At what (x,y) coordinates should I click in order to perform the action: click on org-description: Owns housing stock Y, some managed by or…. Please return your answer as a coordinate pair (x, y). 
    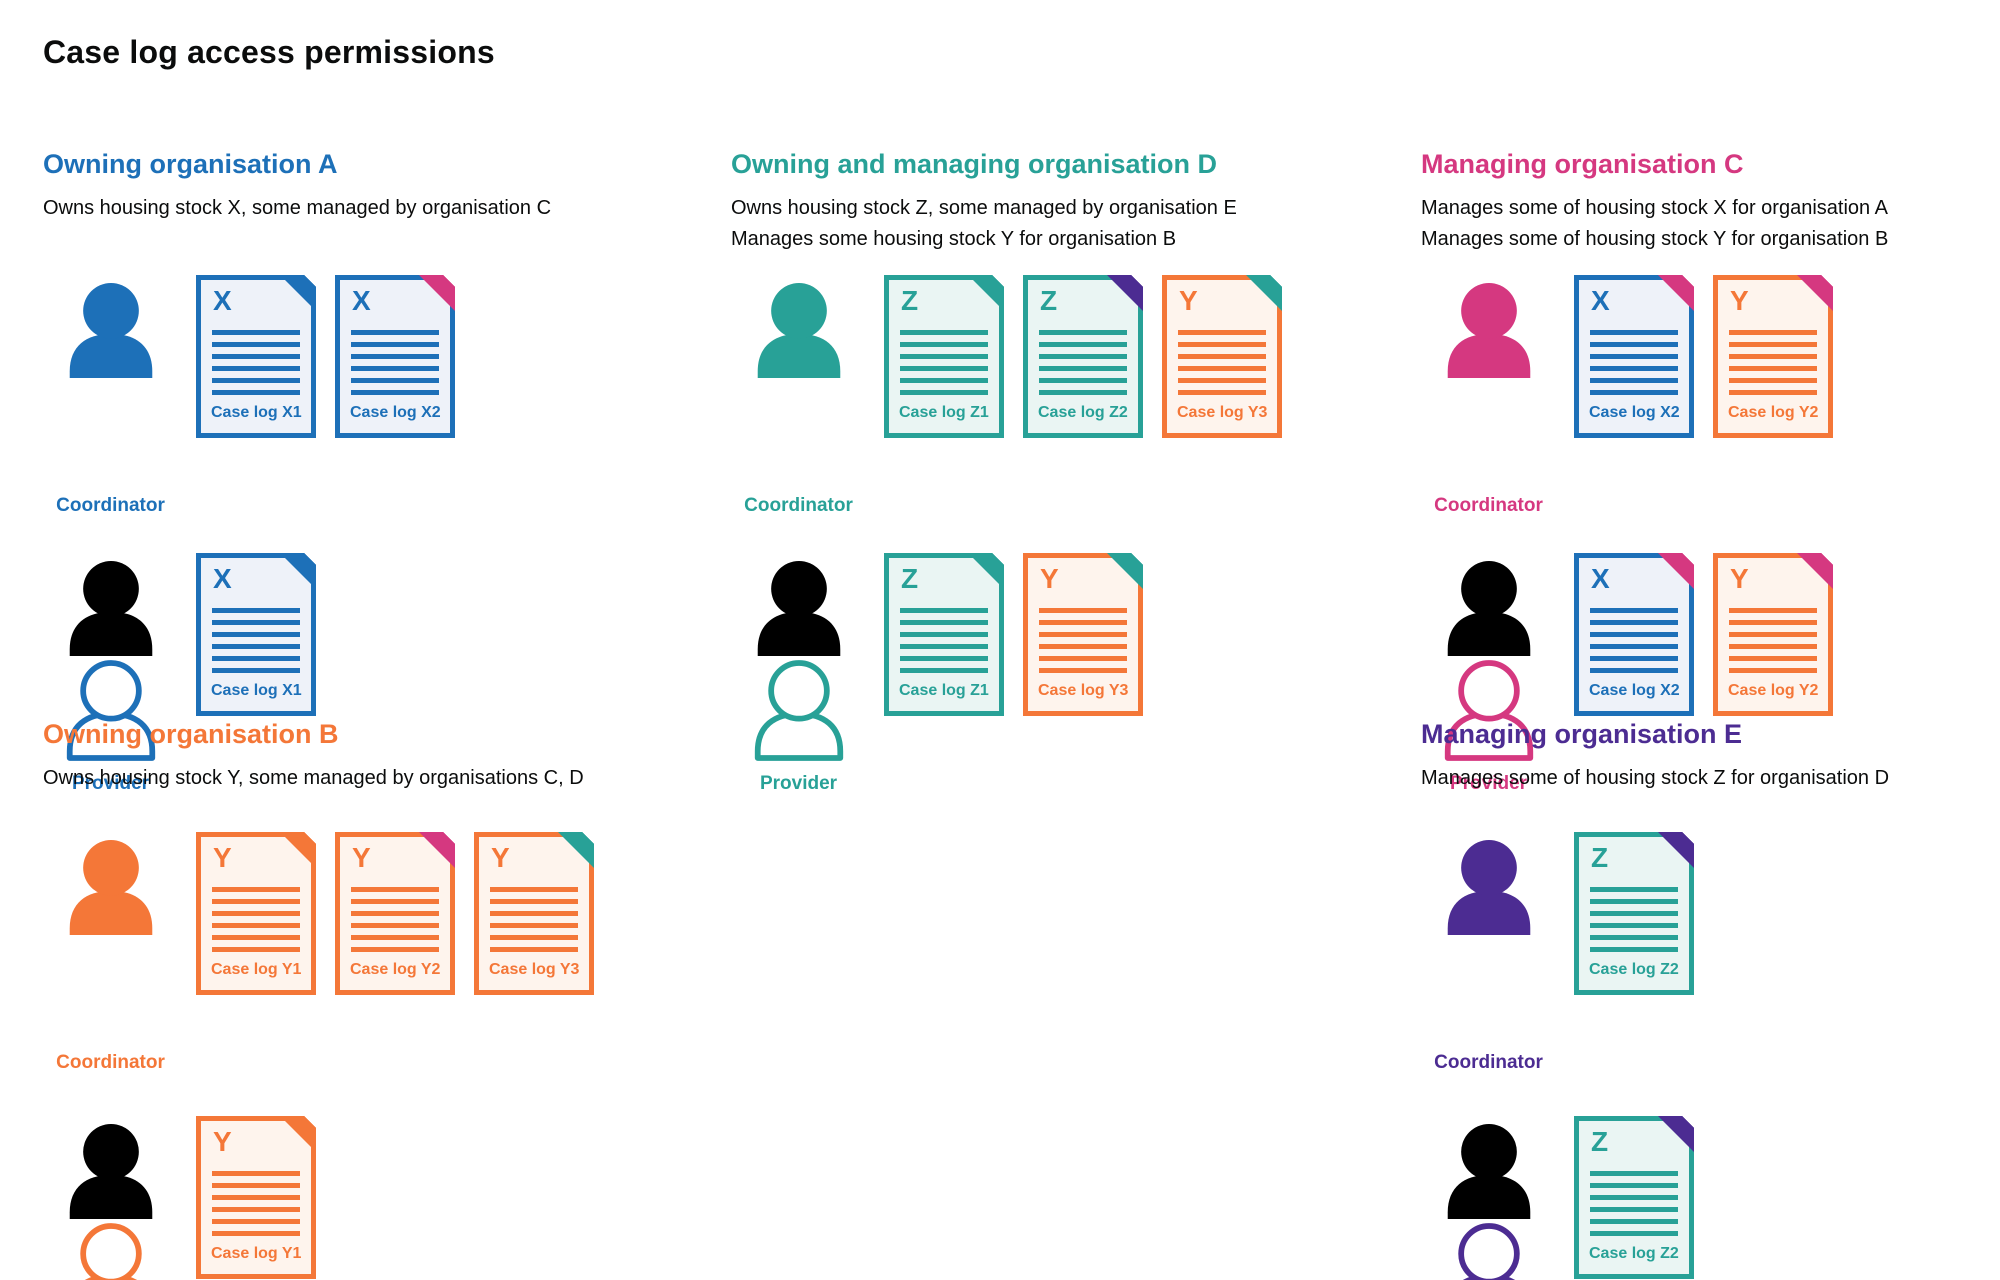
    Looking at the image, I should click on (363, 778).